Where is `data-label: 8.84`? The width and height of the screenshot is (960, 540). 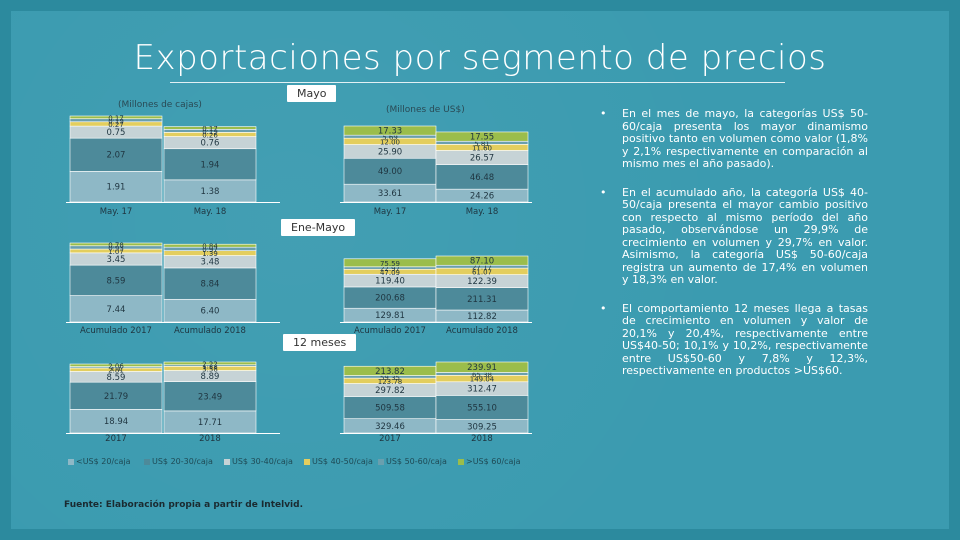 data-label: 8.84 is located at coordinates (210, 285).